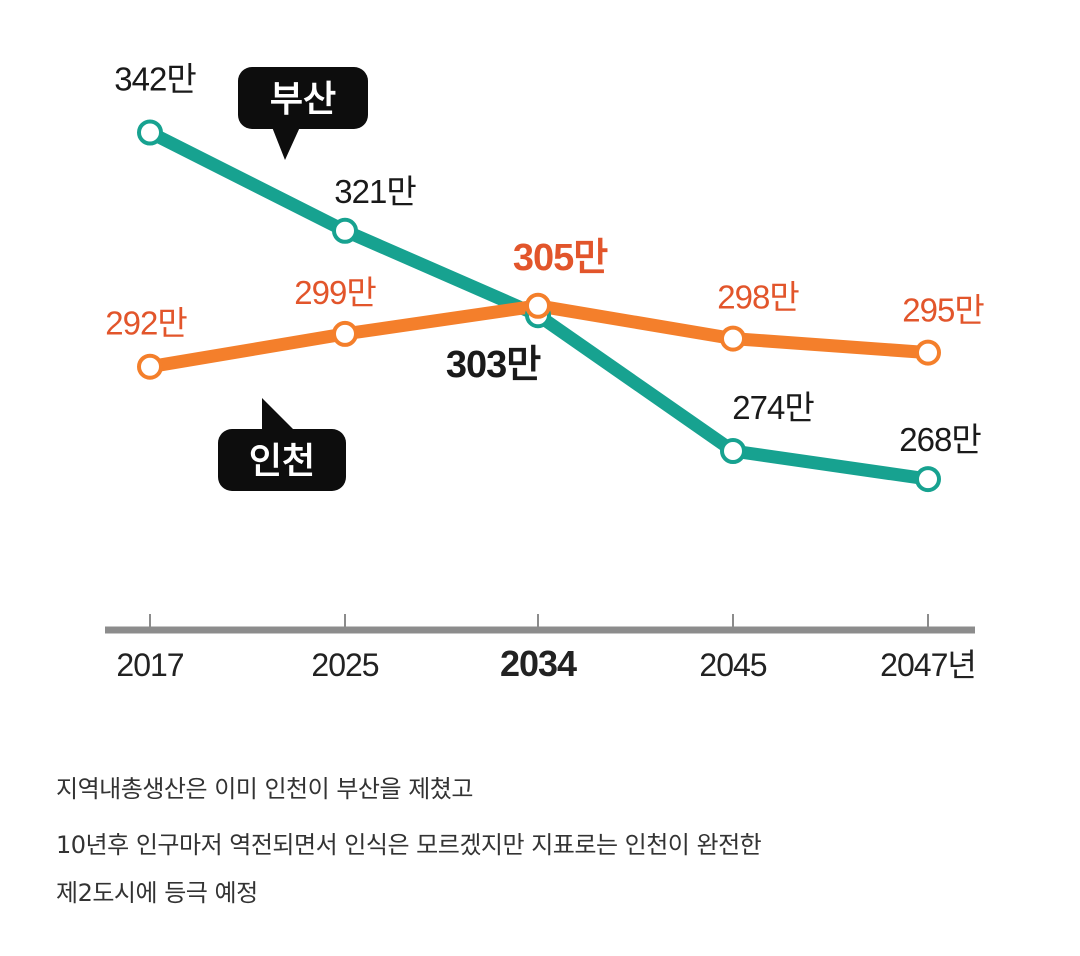 The height and width of the screenshot is (956, 1080). What do you see at coordinates (538, 663) in the screenshot?
I see `x-tick-label: 2034` at bounding box center [538, 663].